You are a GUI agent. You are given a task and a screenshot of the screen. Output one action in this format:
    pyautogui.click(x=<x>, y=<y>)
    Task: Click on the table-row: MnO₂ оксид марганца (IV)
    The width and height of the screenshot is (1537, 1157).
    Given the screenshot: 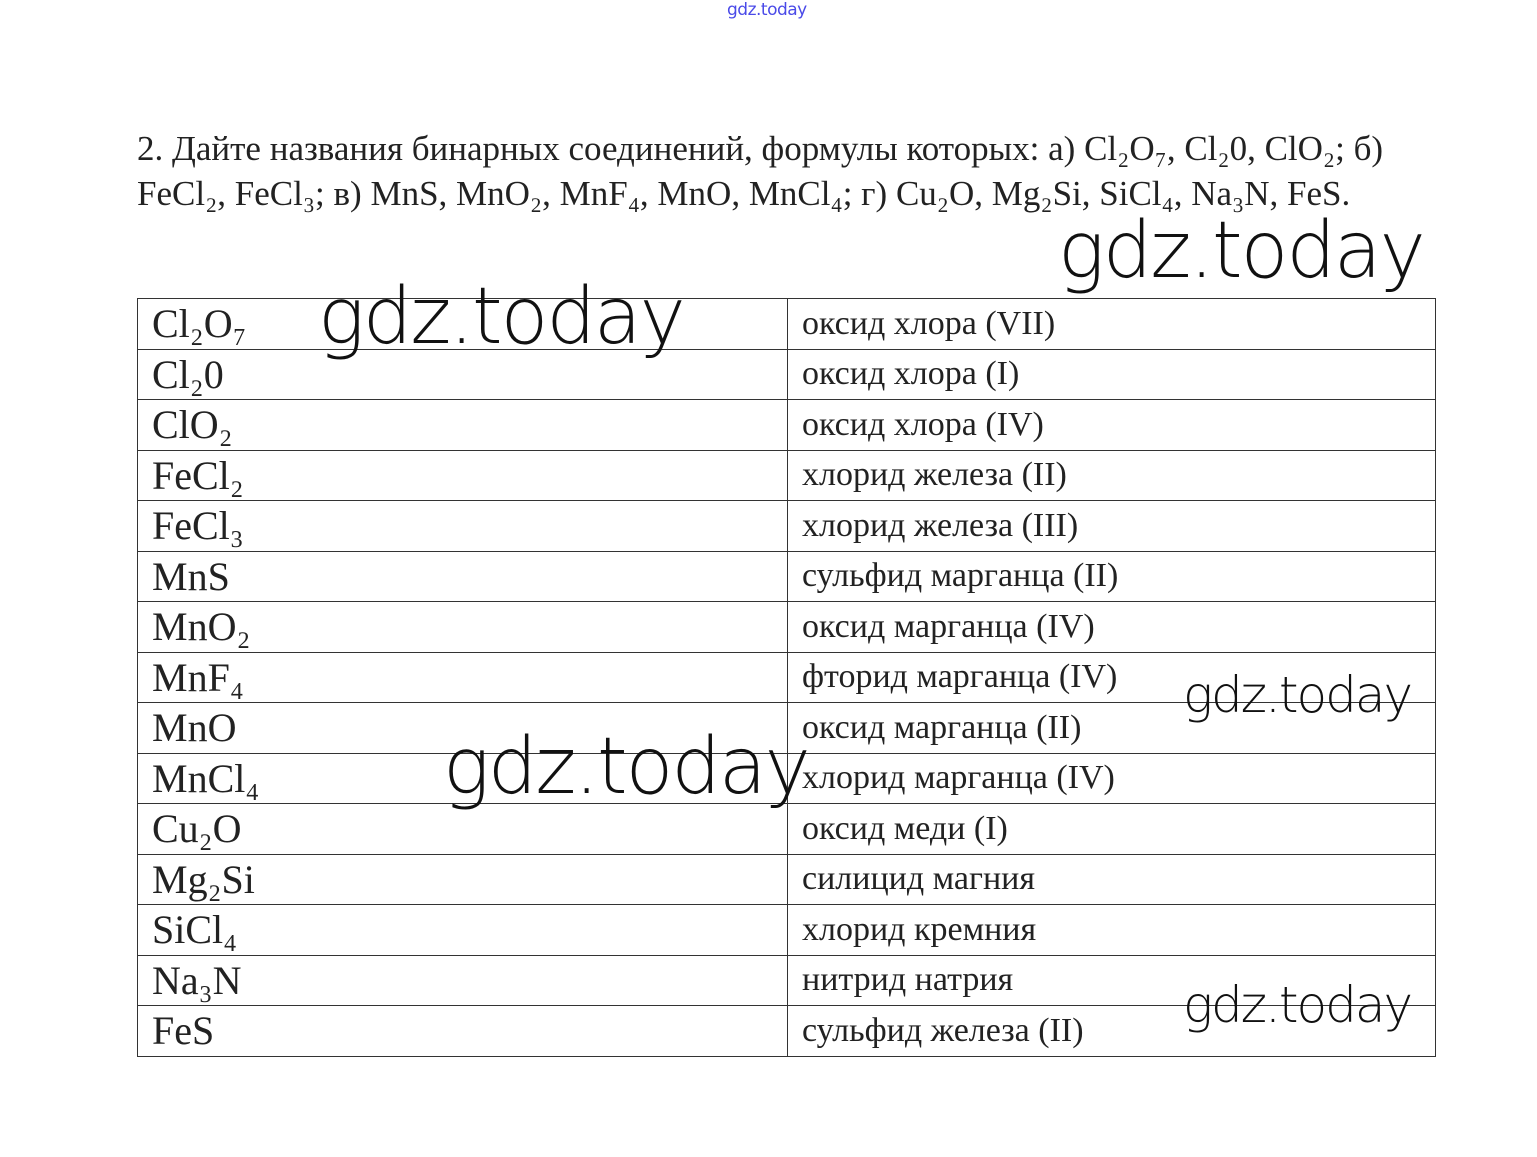 What is the action you would take?
    pyautogui.click(x=786, y=627)
    